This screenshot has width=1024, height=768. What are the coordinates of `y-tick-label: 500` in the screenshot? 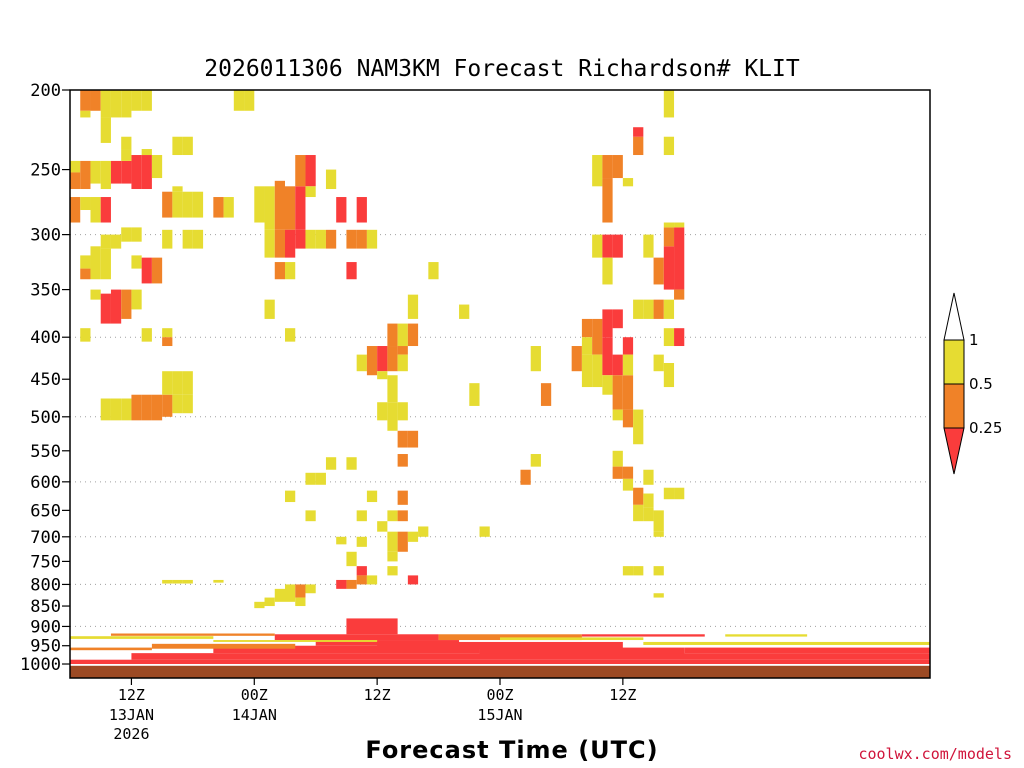 It's located at (45, 418).